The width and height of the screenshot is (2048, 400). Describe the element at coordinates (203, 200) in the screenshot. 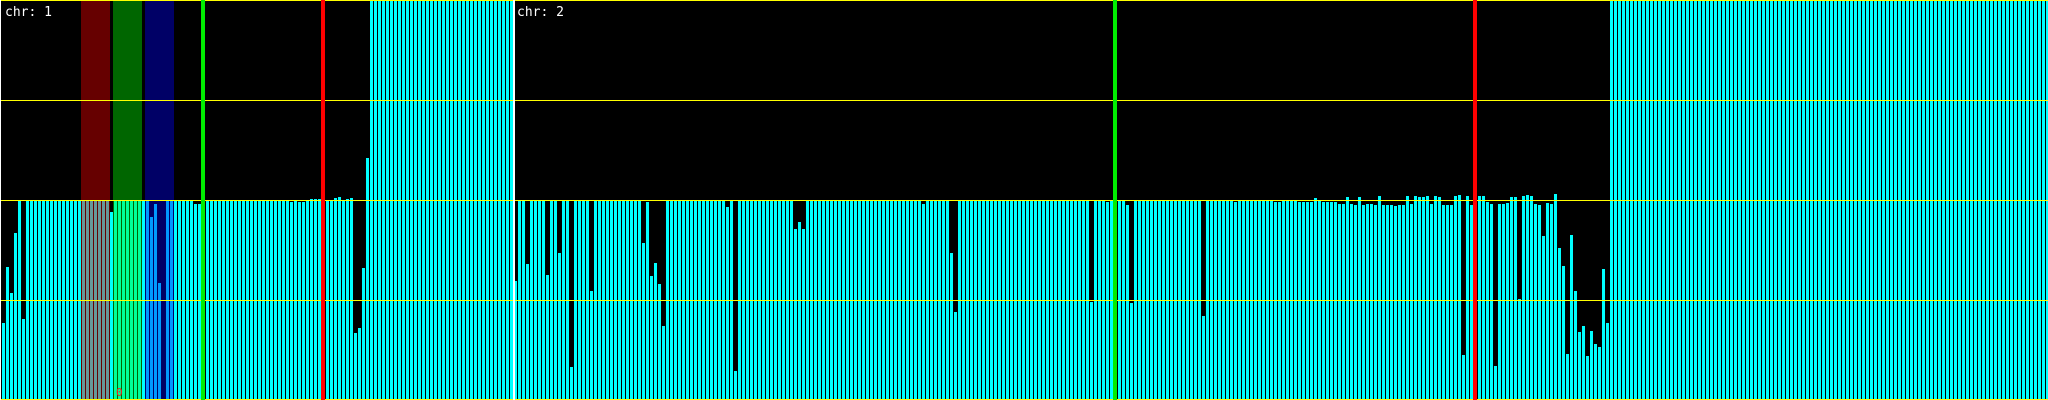

I see `marker-line-green` at that location.